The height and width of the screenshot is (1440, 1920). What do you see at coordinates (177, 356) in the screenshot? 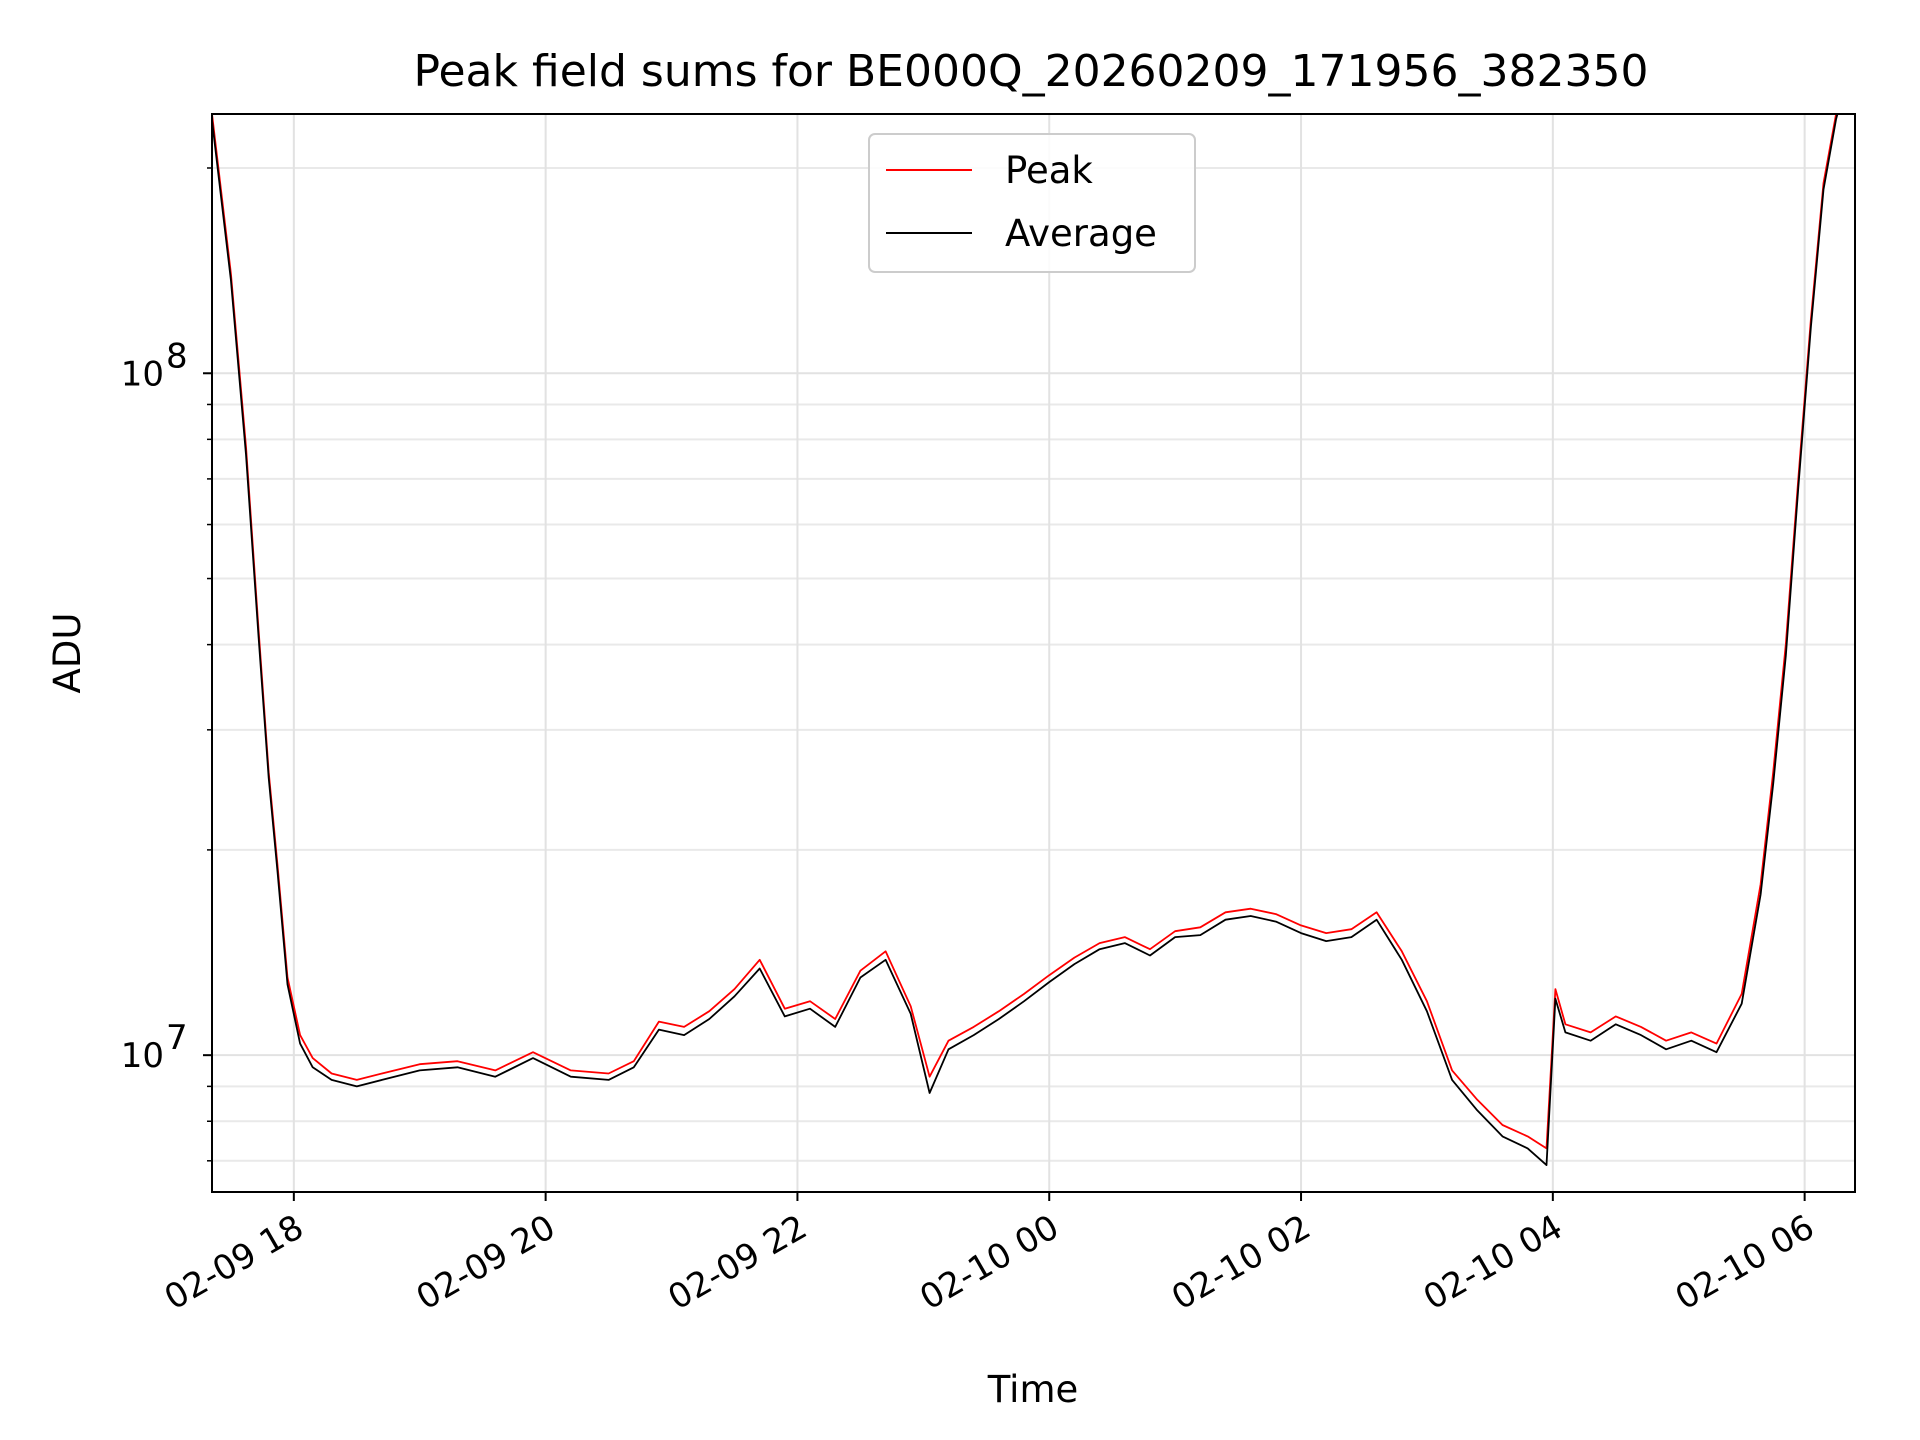
I see `y-tick-exponent: 8` at bounding box center [177, 356].